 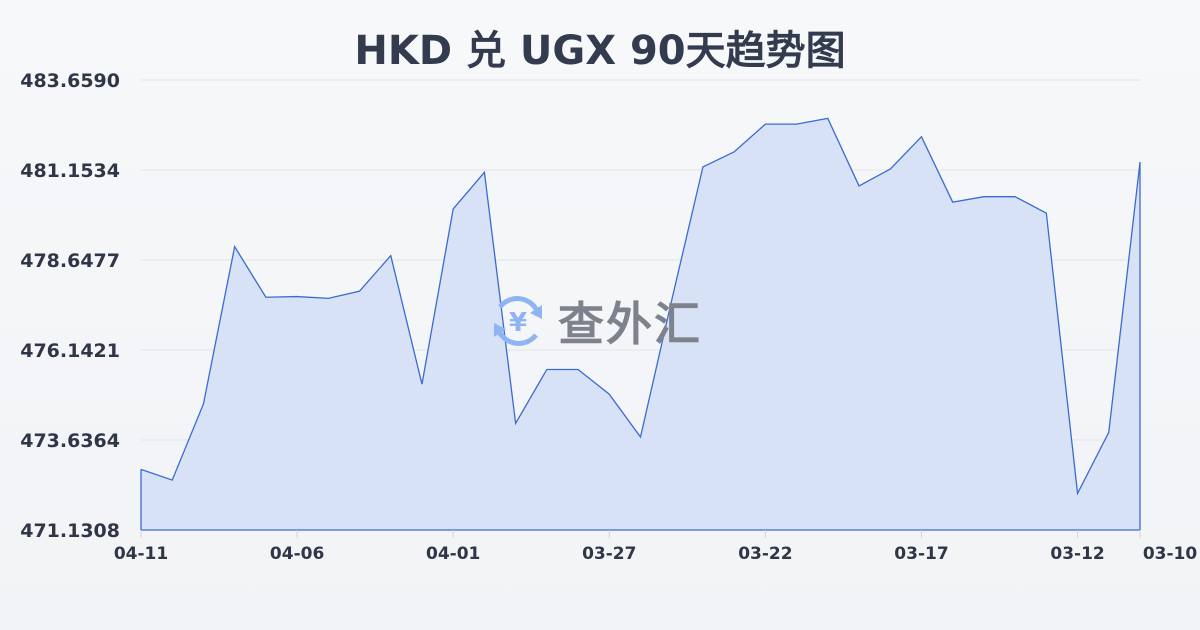 I want to click on x-tick-label: 03-10, so click(x=1170, y=554).